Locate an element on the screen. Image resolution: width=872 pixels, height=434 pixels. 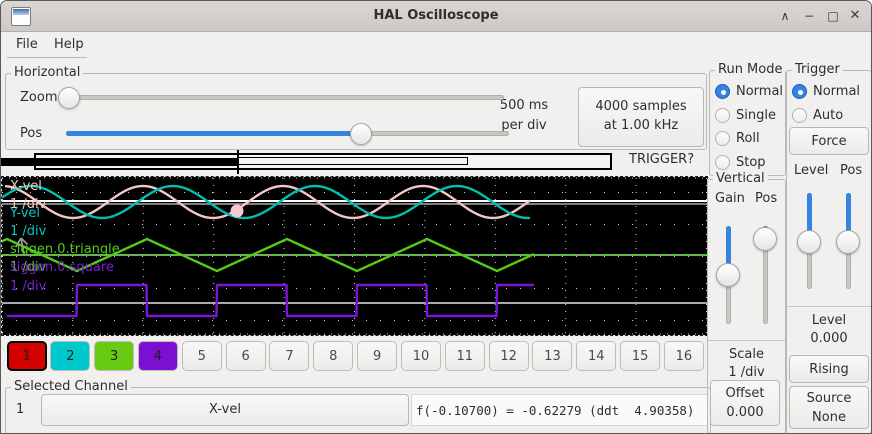
horizontal-zoom-slider-handle is located at coordinates (69, 97).